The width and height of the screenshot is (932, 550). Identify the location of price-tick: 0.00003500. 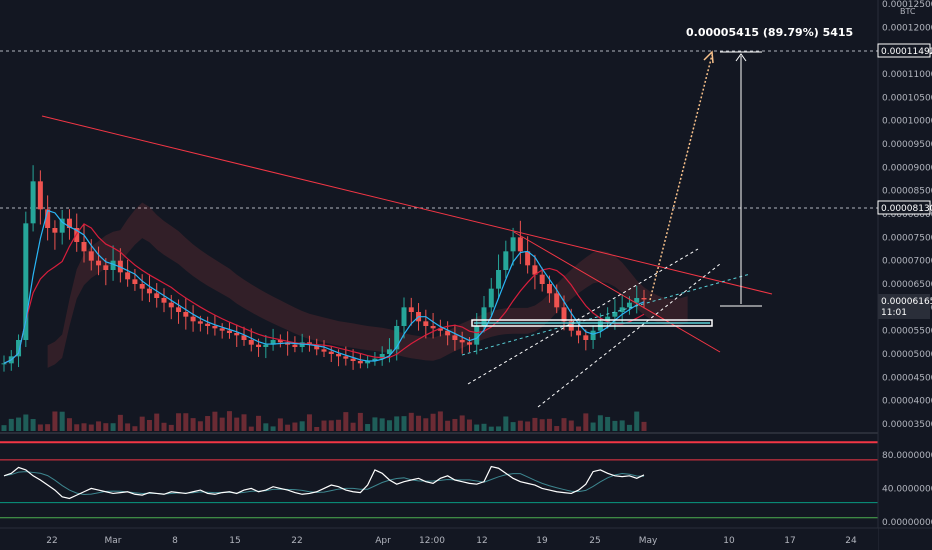
(907, 425).